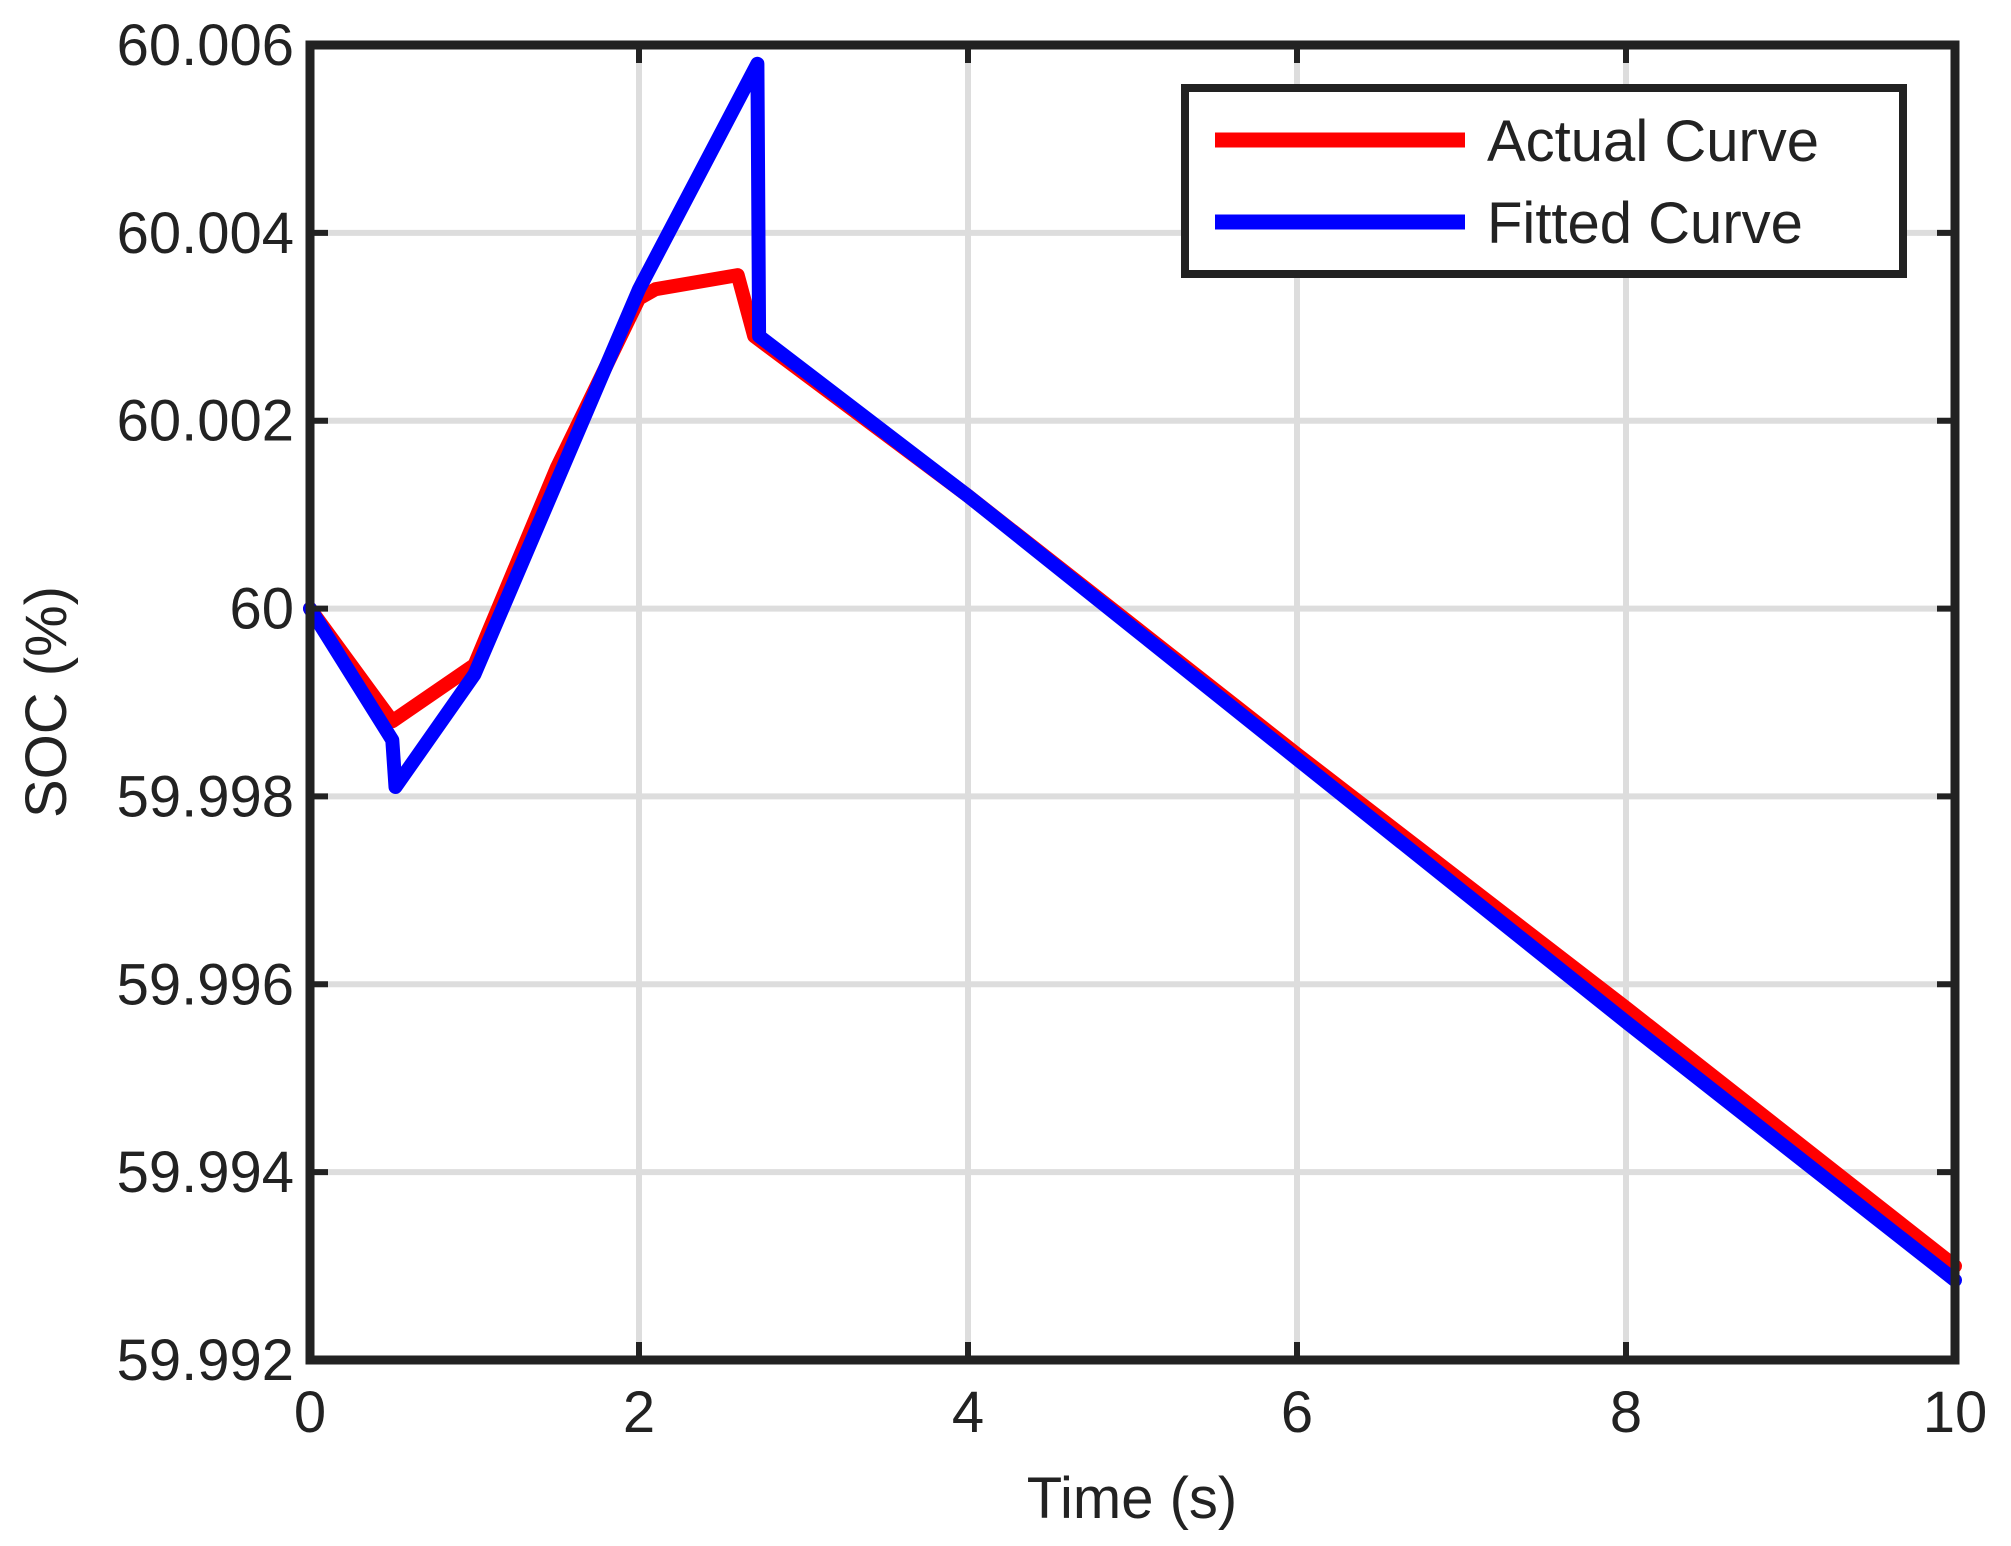 The height and width of the screenshot is (1546, 2011). Describe the element at coordinates (1132, 1498) in the screenshot. I see `x-axis-title: Time (s)` at that location.